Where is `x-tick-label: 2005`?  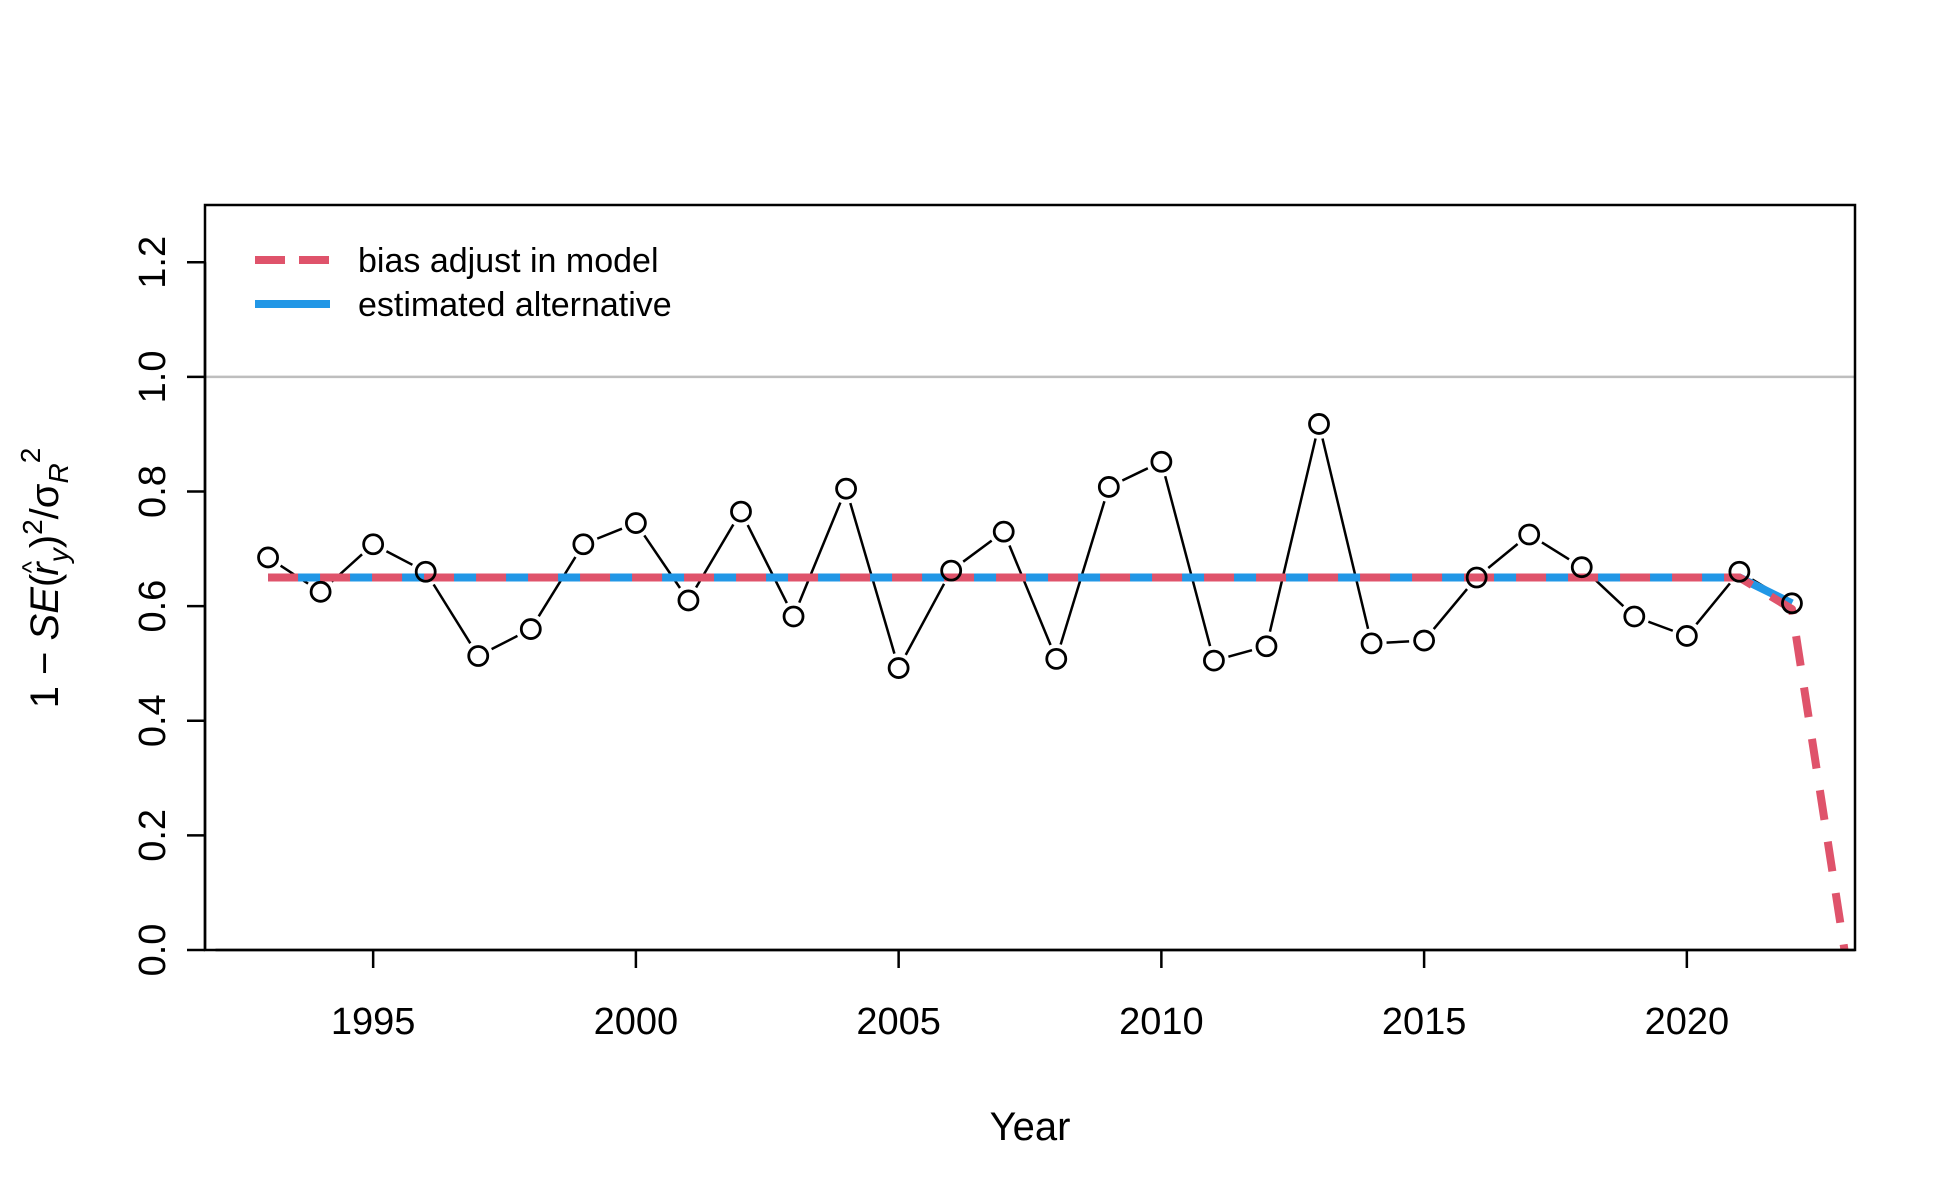
x-tick-label: 2005 is located at coordinates (898, 1022).